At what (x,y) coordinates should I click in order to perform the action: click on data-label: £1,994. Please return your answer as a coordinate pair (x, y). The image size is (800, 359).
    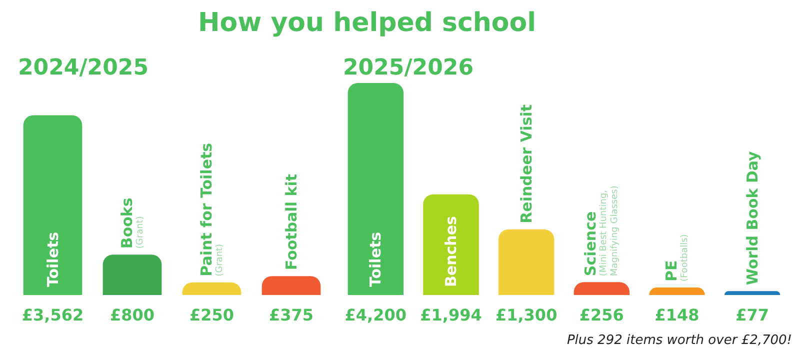
    Looking at the image, I should click on (451, 315).